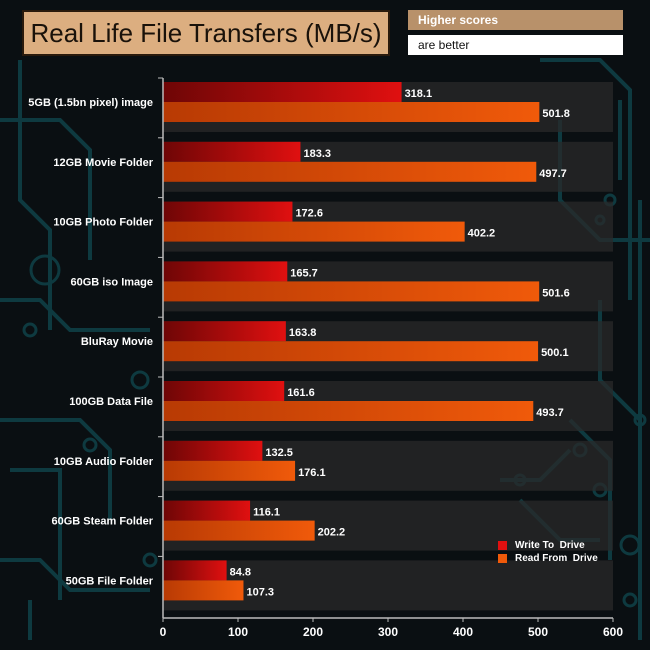  Describe the element at coordinates (317, 154) in the screenshot. I see `value-label-write: 183.3` at that location.